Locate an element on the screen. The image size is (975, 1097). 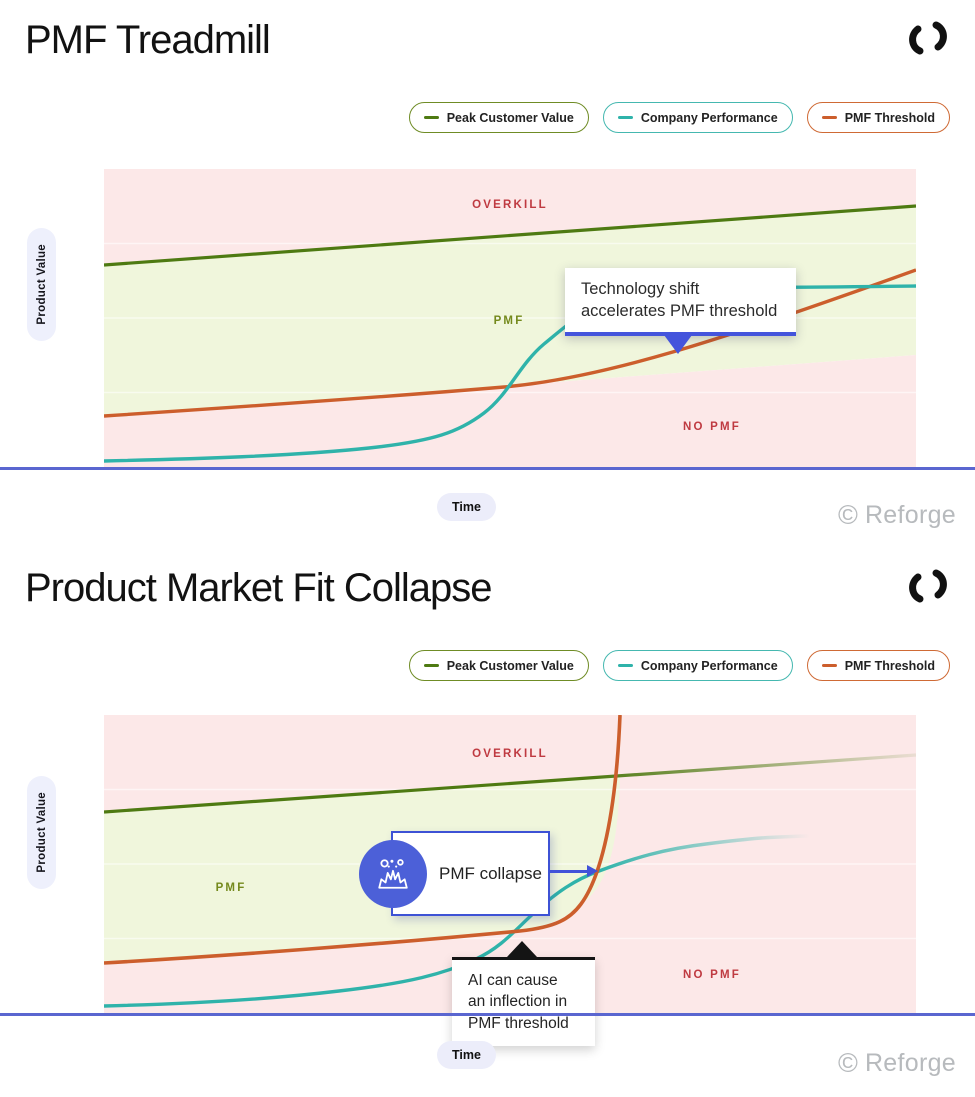
zone-overkill is located at coordinates (510, 217).